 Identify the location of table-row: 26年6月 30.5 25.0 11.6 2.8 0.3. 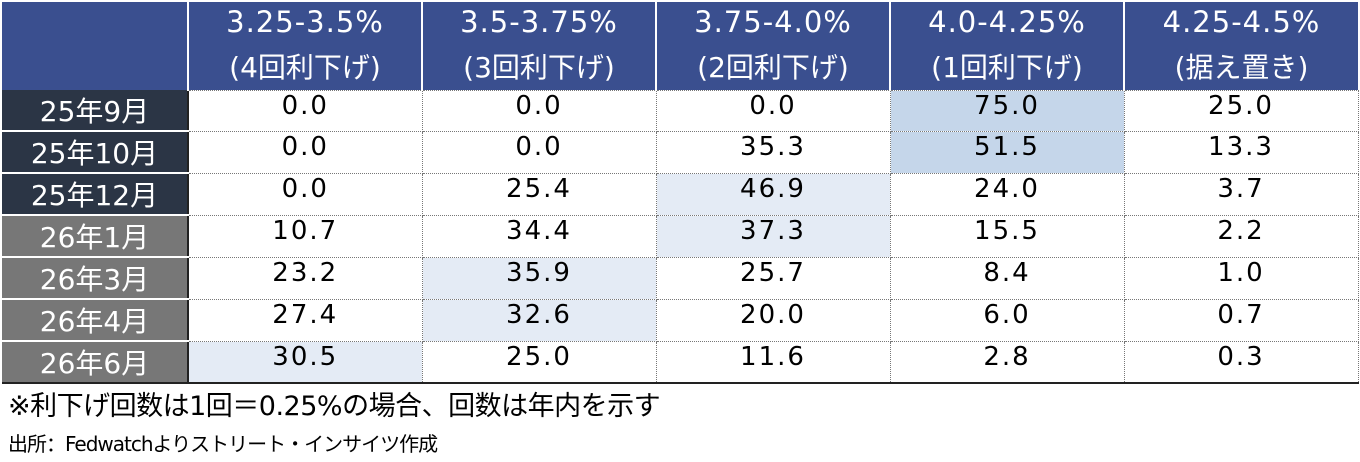
(680, 362).